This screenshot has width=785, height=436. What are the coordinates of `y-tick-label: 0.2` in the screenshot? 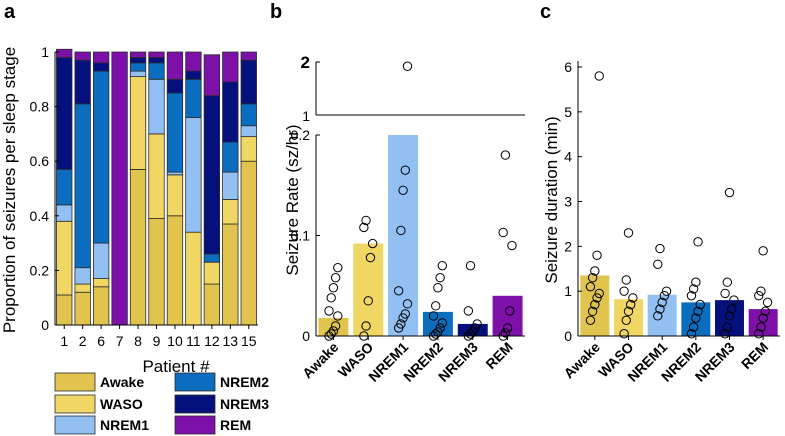 It's located at (40, 270).